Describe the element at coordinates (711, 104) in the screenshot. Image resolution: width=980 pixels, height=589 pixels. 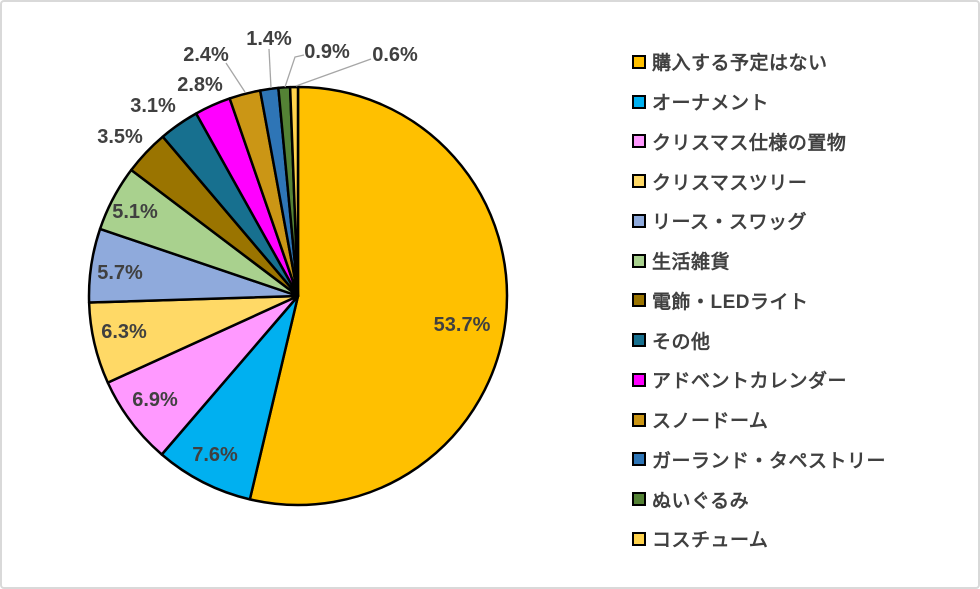
I see `legend-label: オーナメント` at that location.